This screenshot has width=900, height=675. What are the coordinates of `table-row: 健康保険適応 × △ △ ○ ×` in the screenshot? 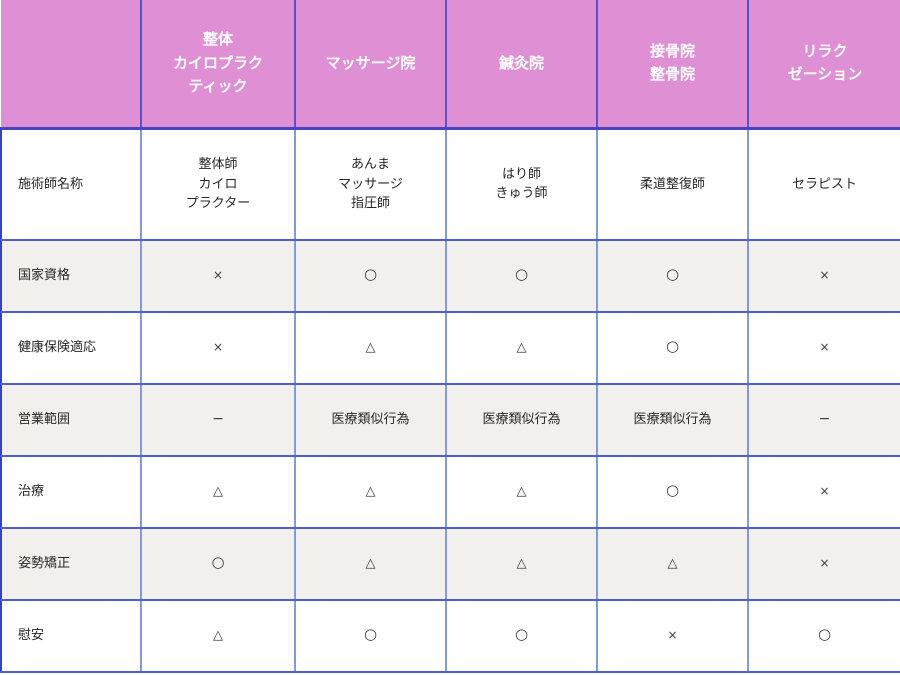 It's located at (450, 348).